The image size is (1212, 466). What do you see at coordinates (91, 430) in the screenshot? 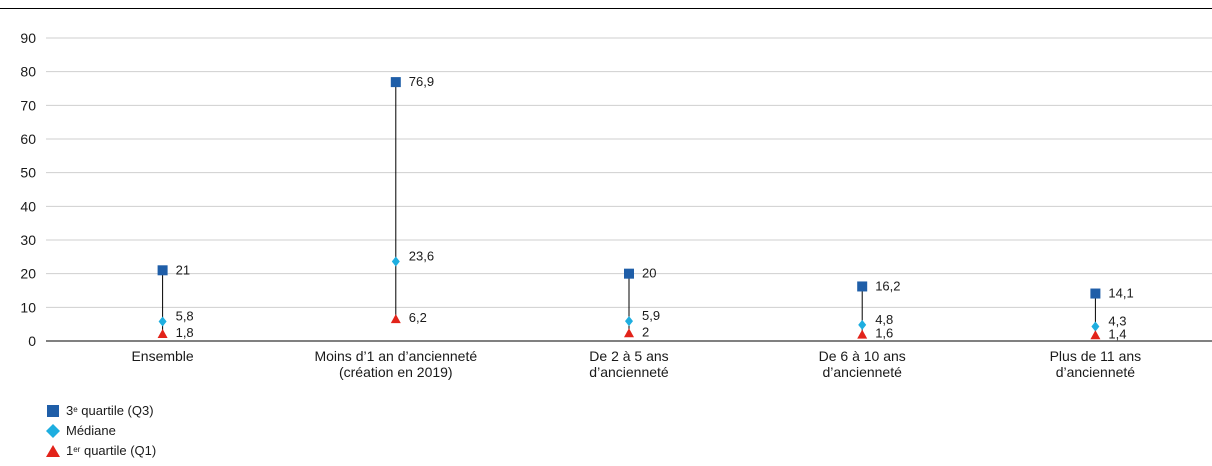
I see `legend-label-median: Médiane` at bounding box center [91, 430].